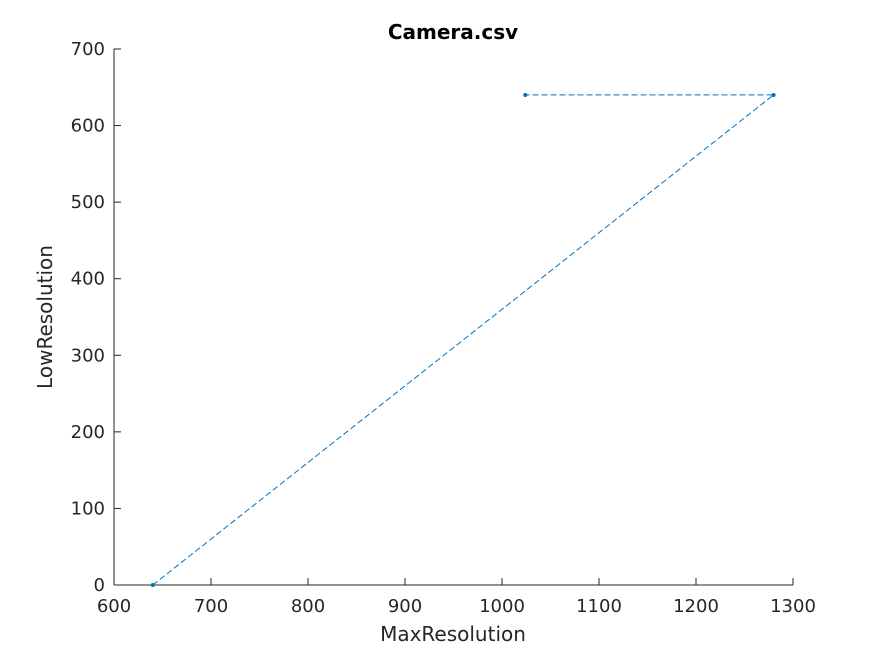 The height and width of the screenshot is (656, 875). What do you see at coordinates (599, 606) in the screenshot?
I see `x-tick-label: 1100` at bounding box center [599, 606].